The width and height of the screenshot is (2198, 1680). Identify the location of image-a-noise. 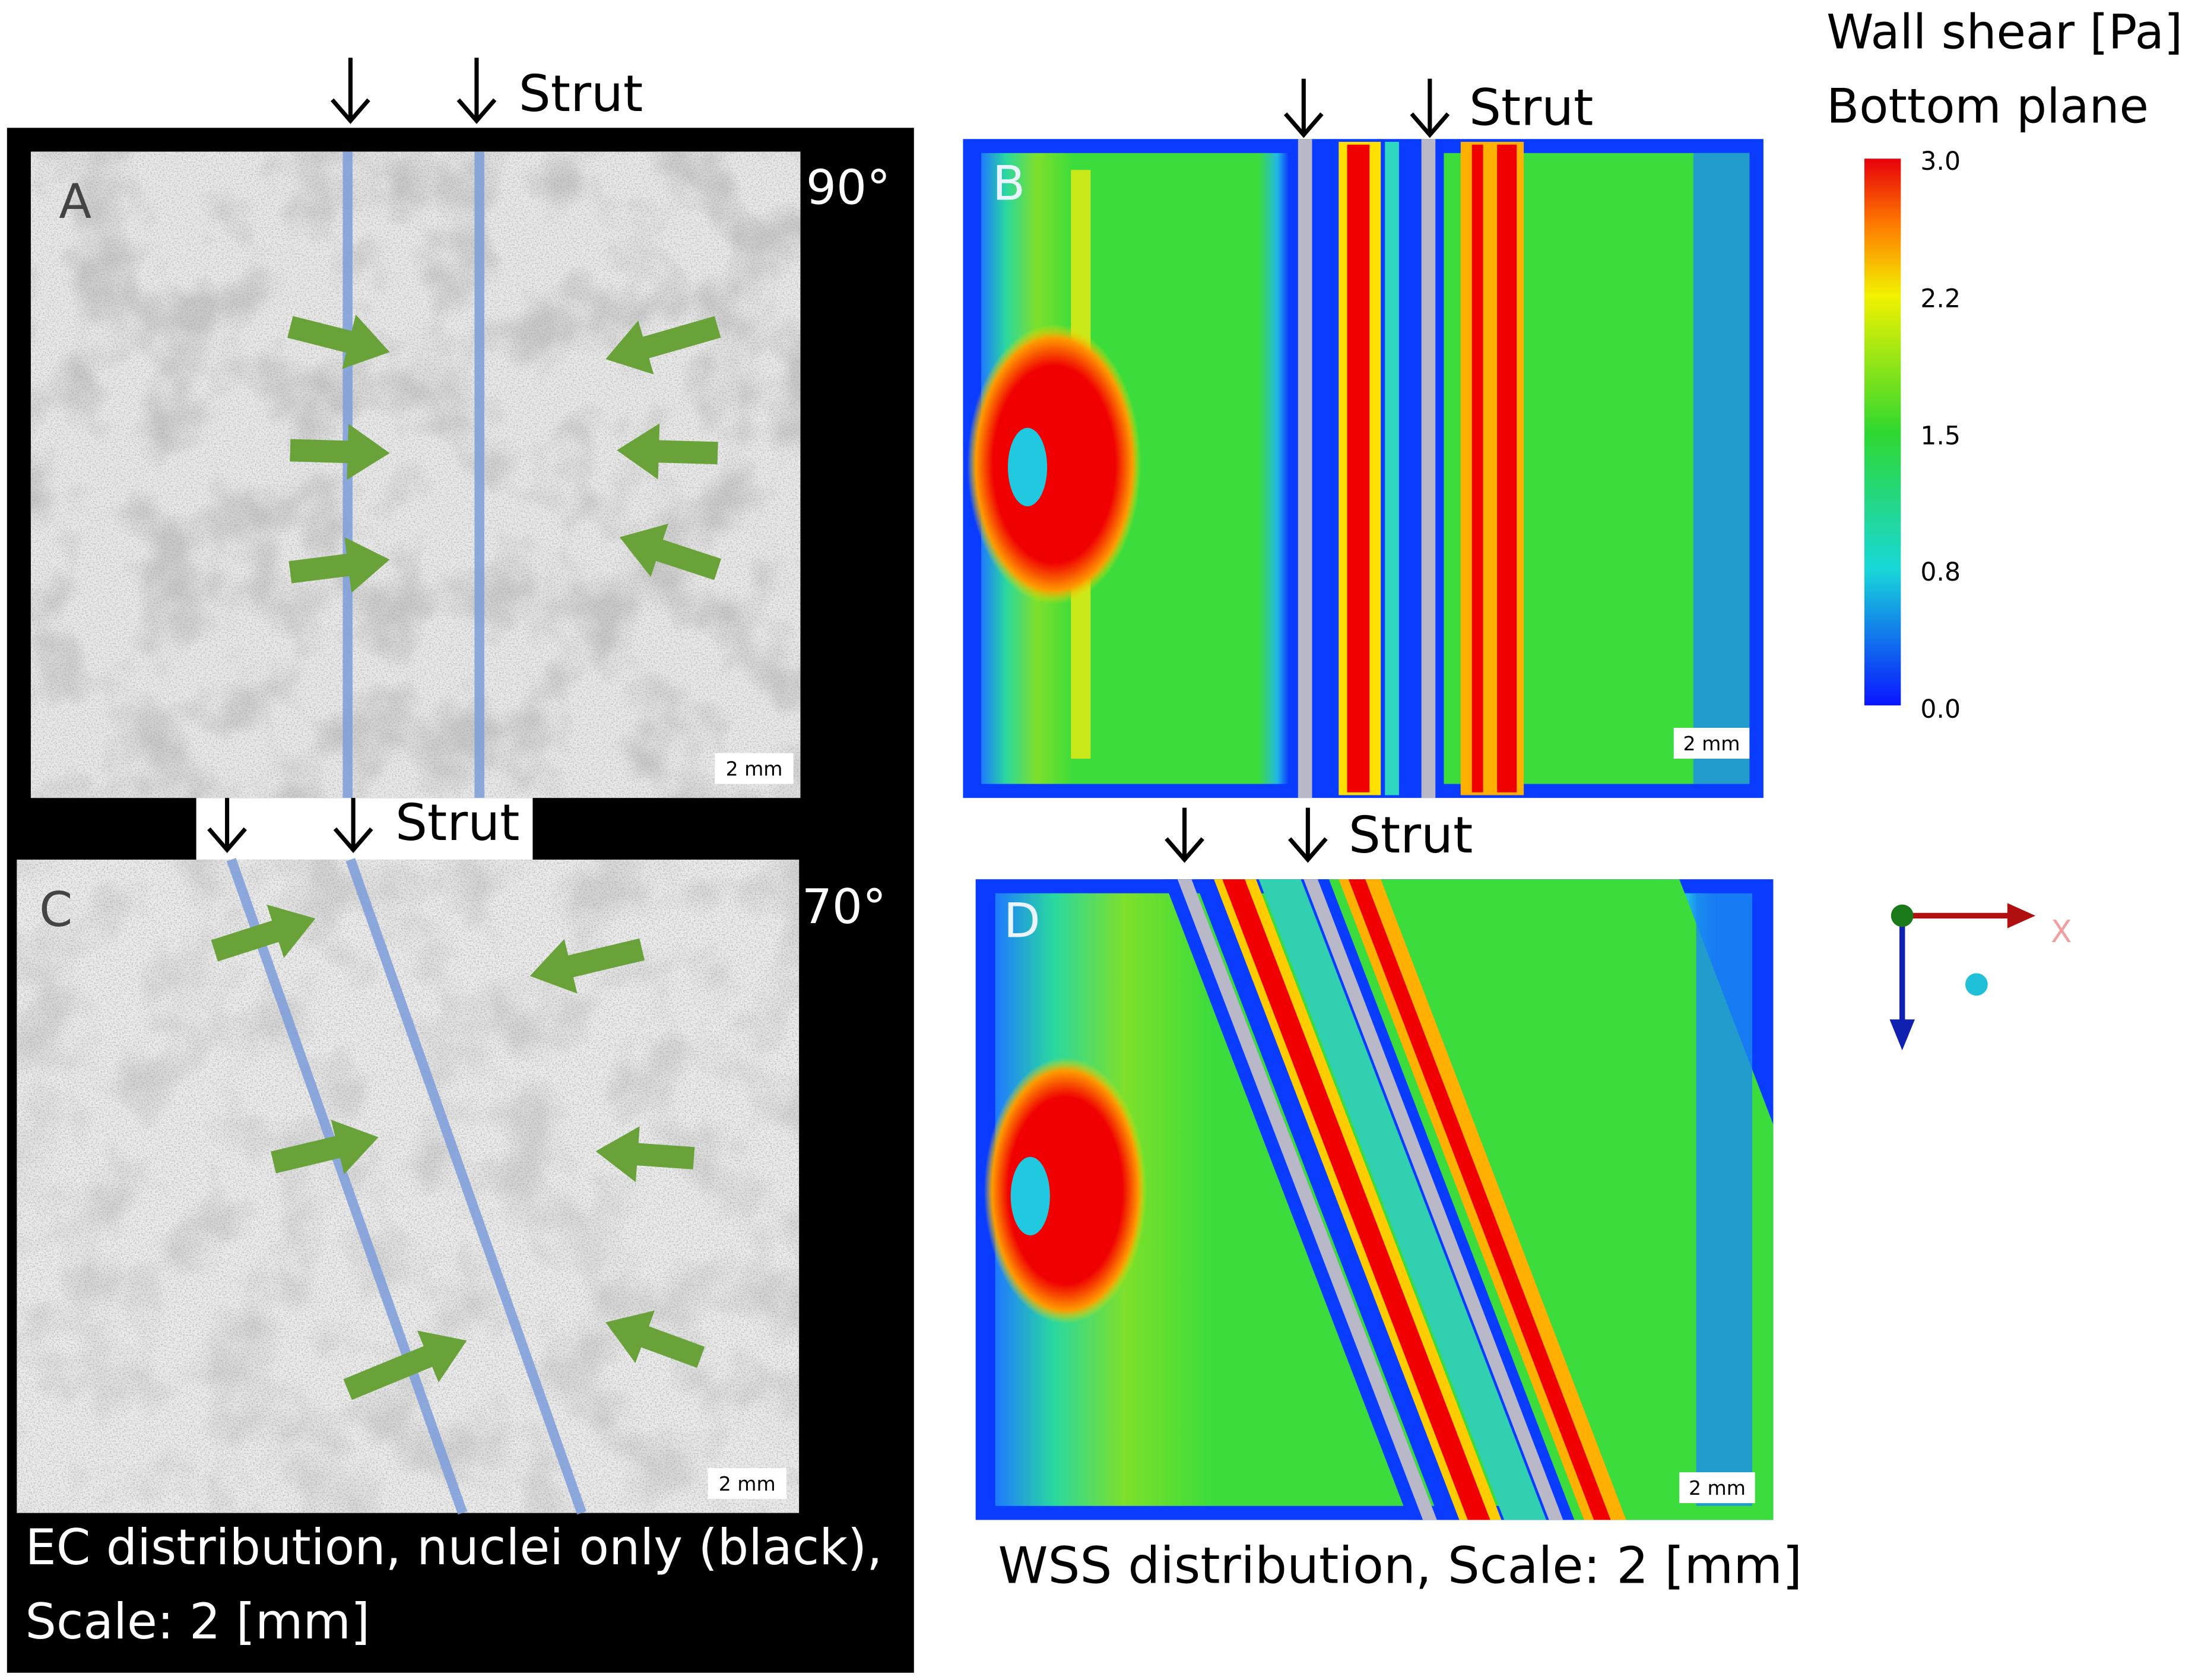
(415, 474).